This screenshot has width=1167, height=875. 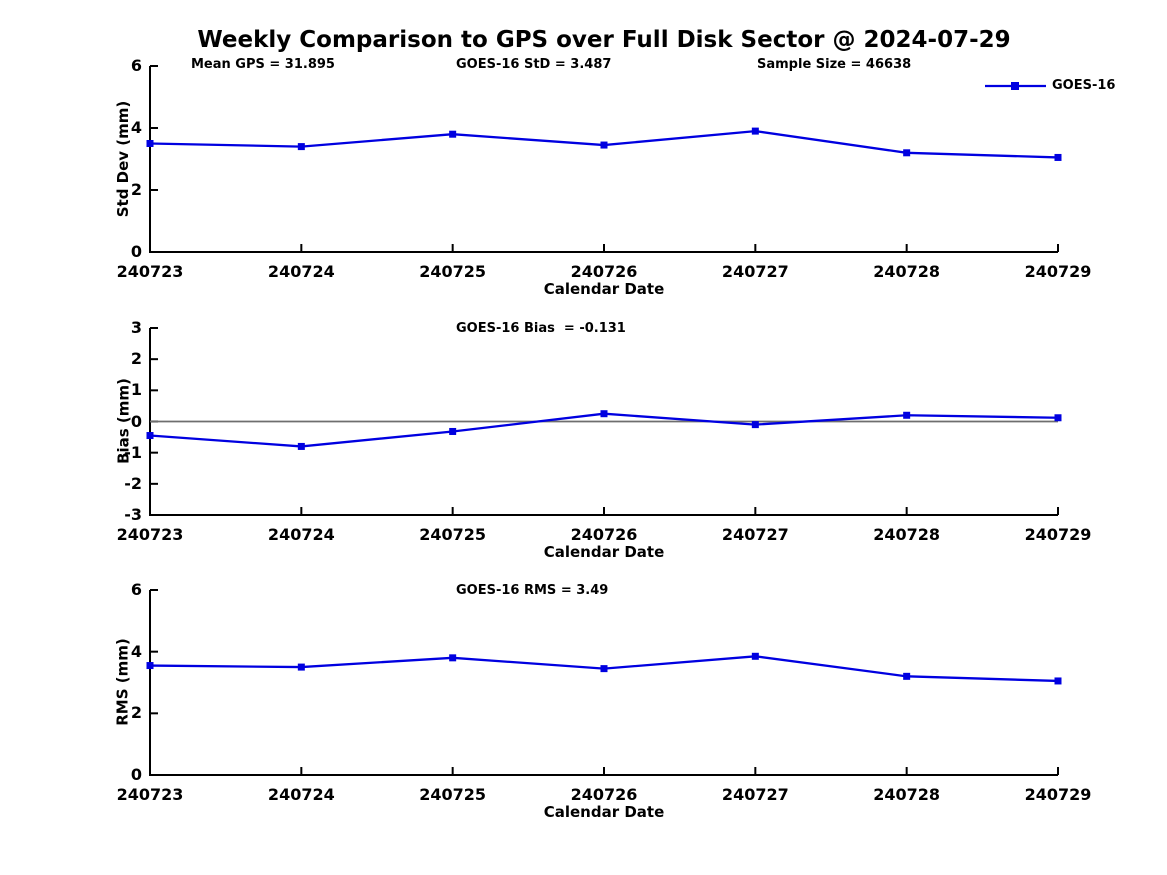 I want to click on x-axis-label-top: Calendar Date, so click(x=604, y=289).